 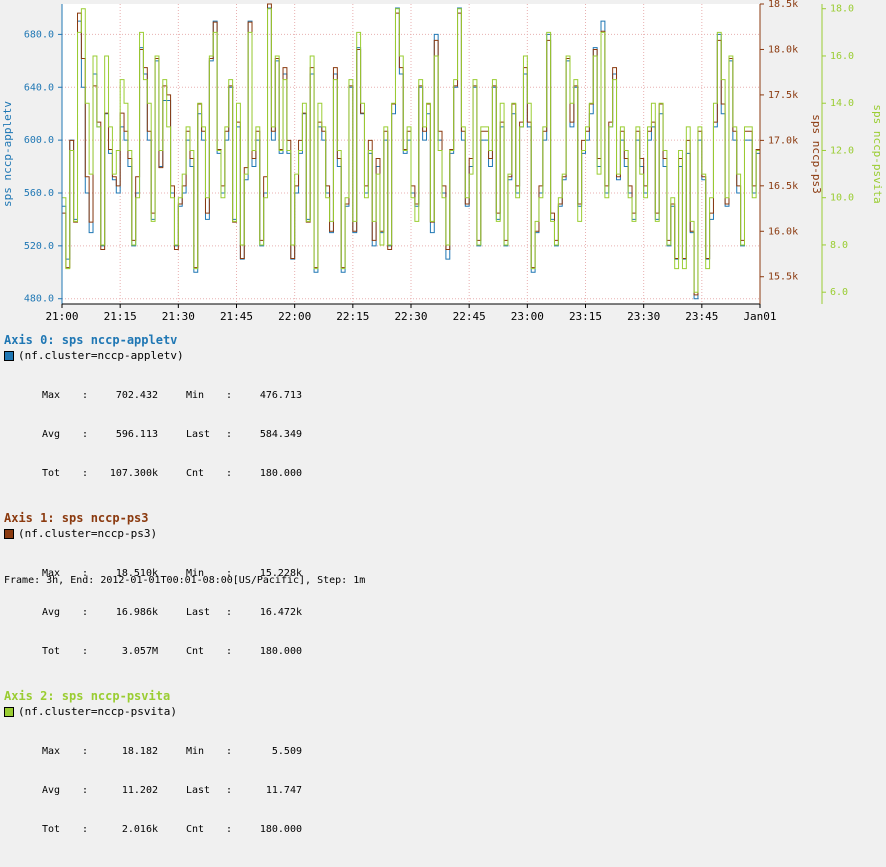 I want to click on axis-0-tick-label: 520.0, so click(x=39, y=246).